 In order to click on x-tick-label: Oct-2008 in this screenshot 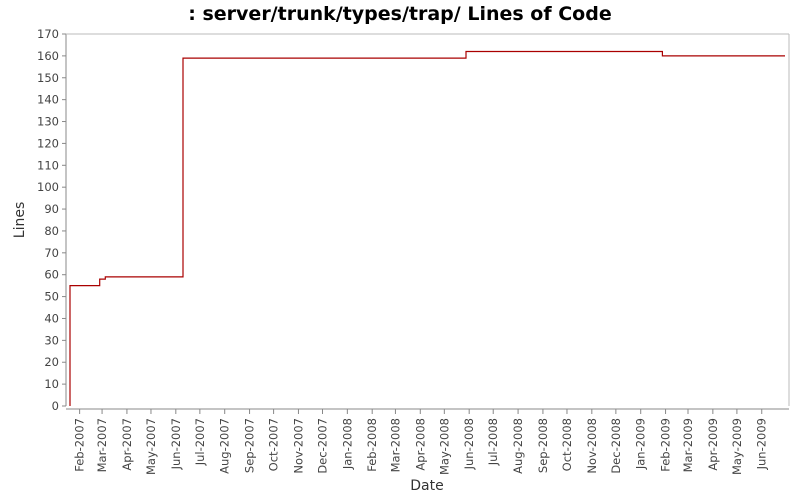, I will do `click(567, 444)`.